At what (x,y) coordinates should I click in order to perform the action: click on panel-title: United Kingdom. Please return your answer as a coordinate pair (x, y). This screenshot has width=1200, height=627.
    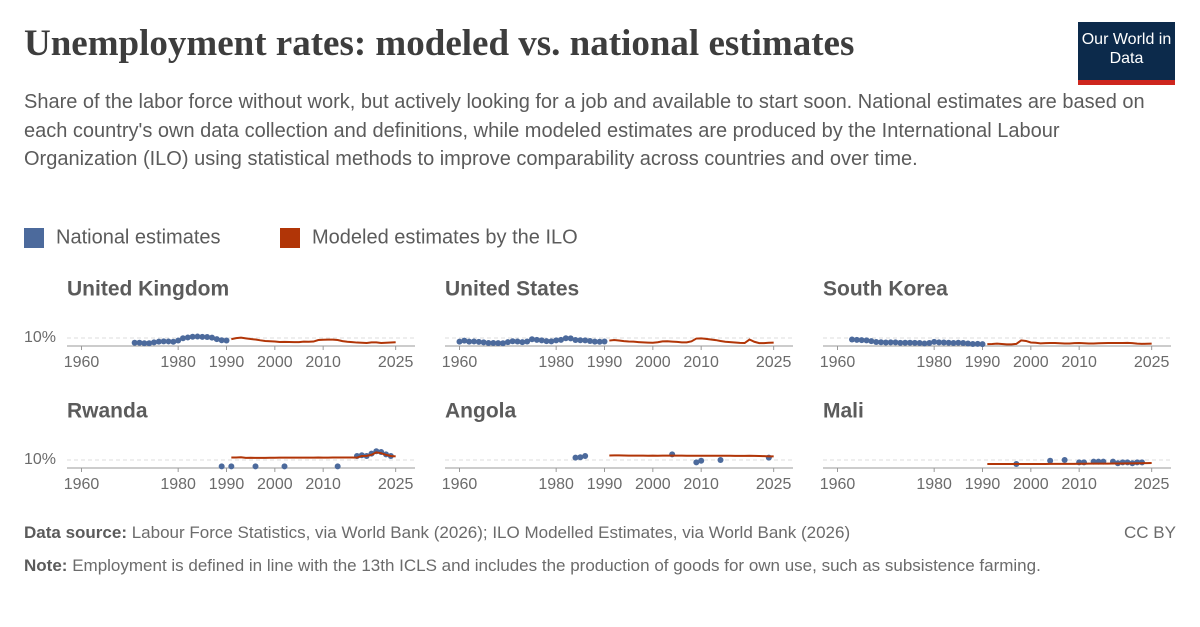
    Looking at the image, I should click on (148, 289).